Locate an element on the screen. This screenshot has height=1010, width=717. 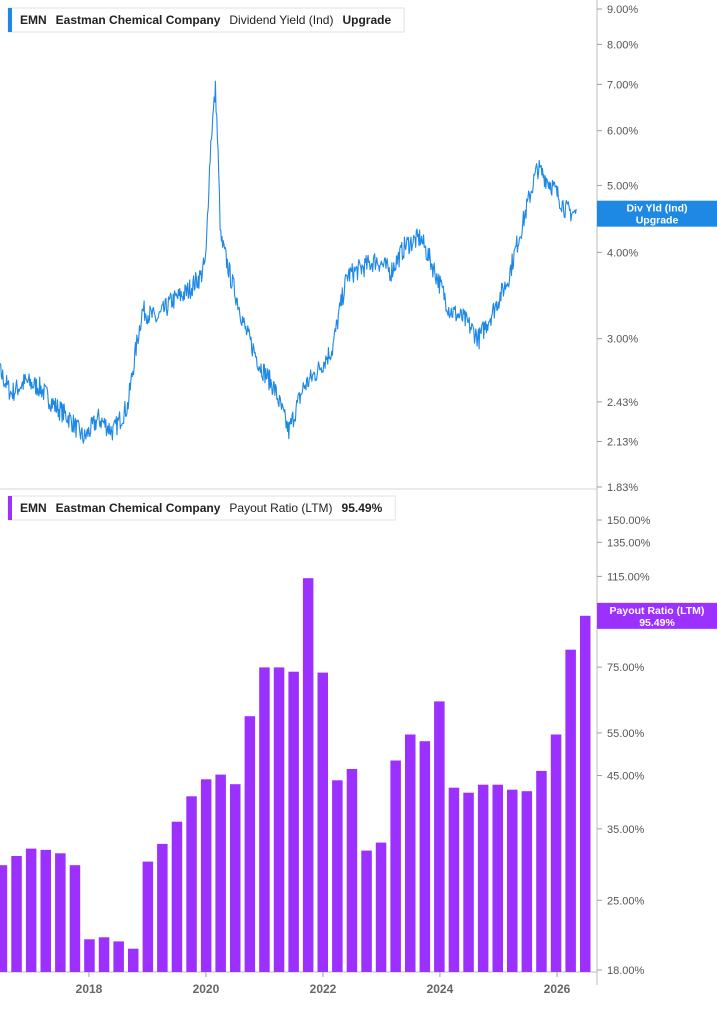
yield-tick-label: 7.00% is located at coordinates (622, 85).